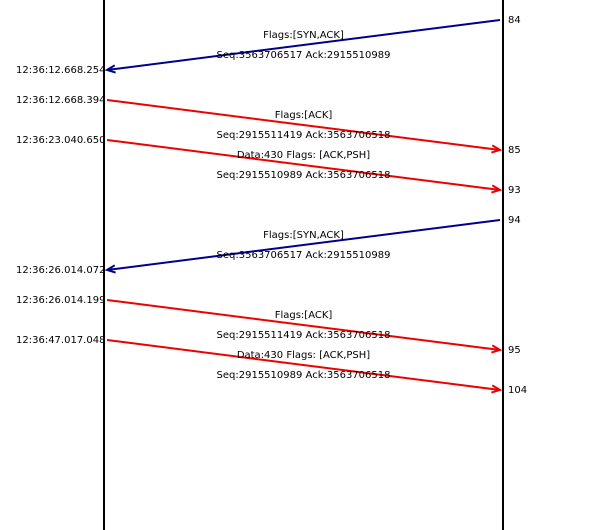 The image size is (596, 530). I want to click on message-frame-number: 95, so click(514, 350).